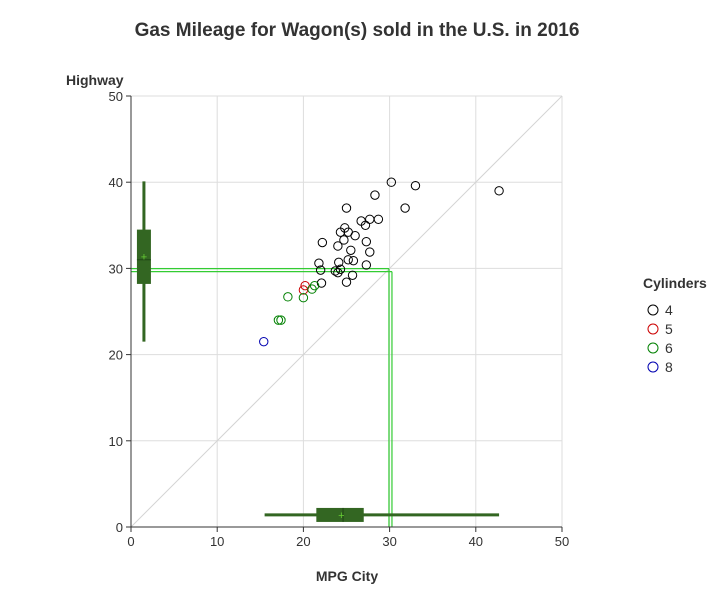  I want to click on city-box, so click(340, 514).